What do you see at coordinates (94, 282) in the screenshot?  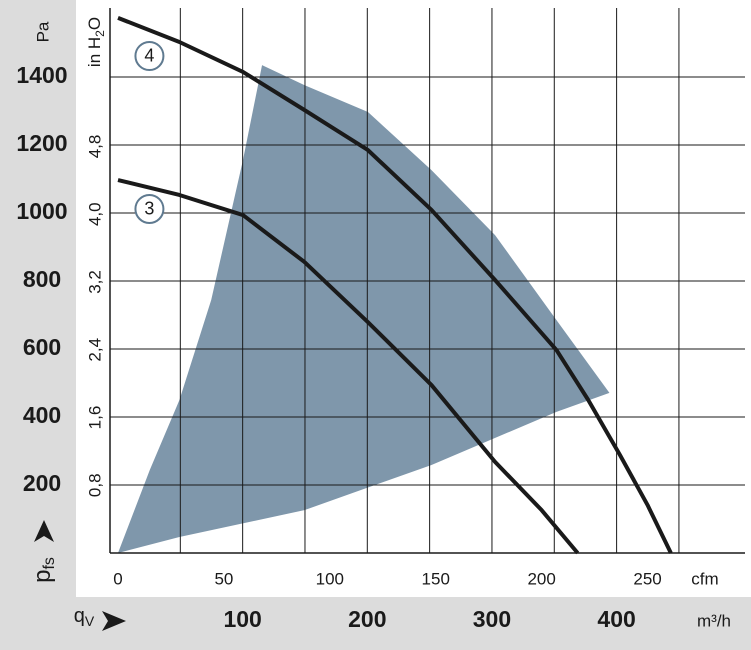 I see `y2-tick-label: 3,2` at bounding box center [94, 282].